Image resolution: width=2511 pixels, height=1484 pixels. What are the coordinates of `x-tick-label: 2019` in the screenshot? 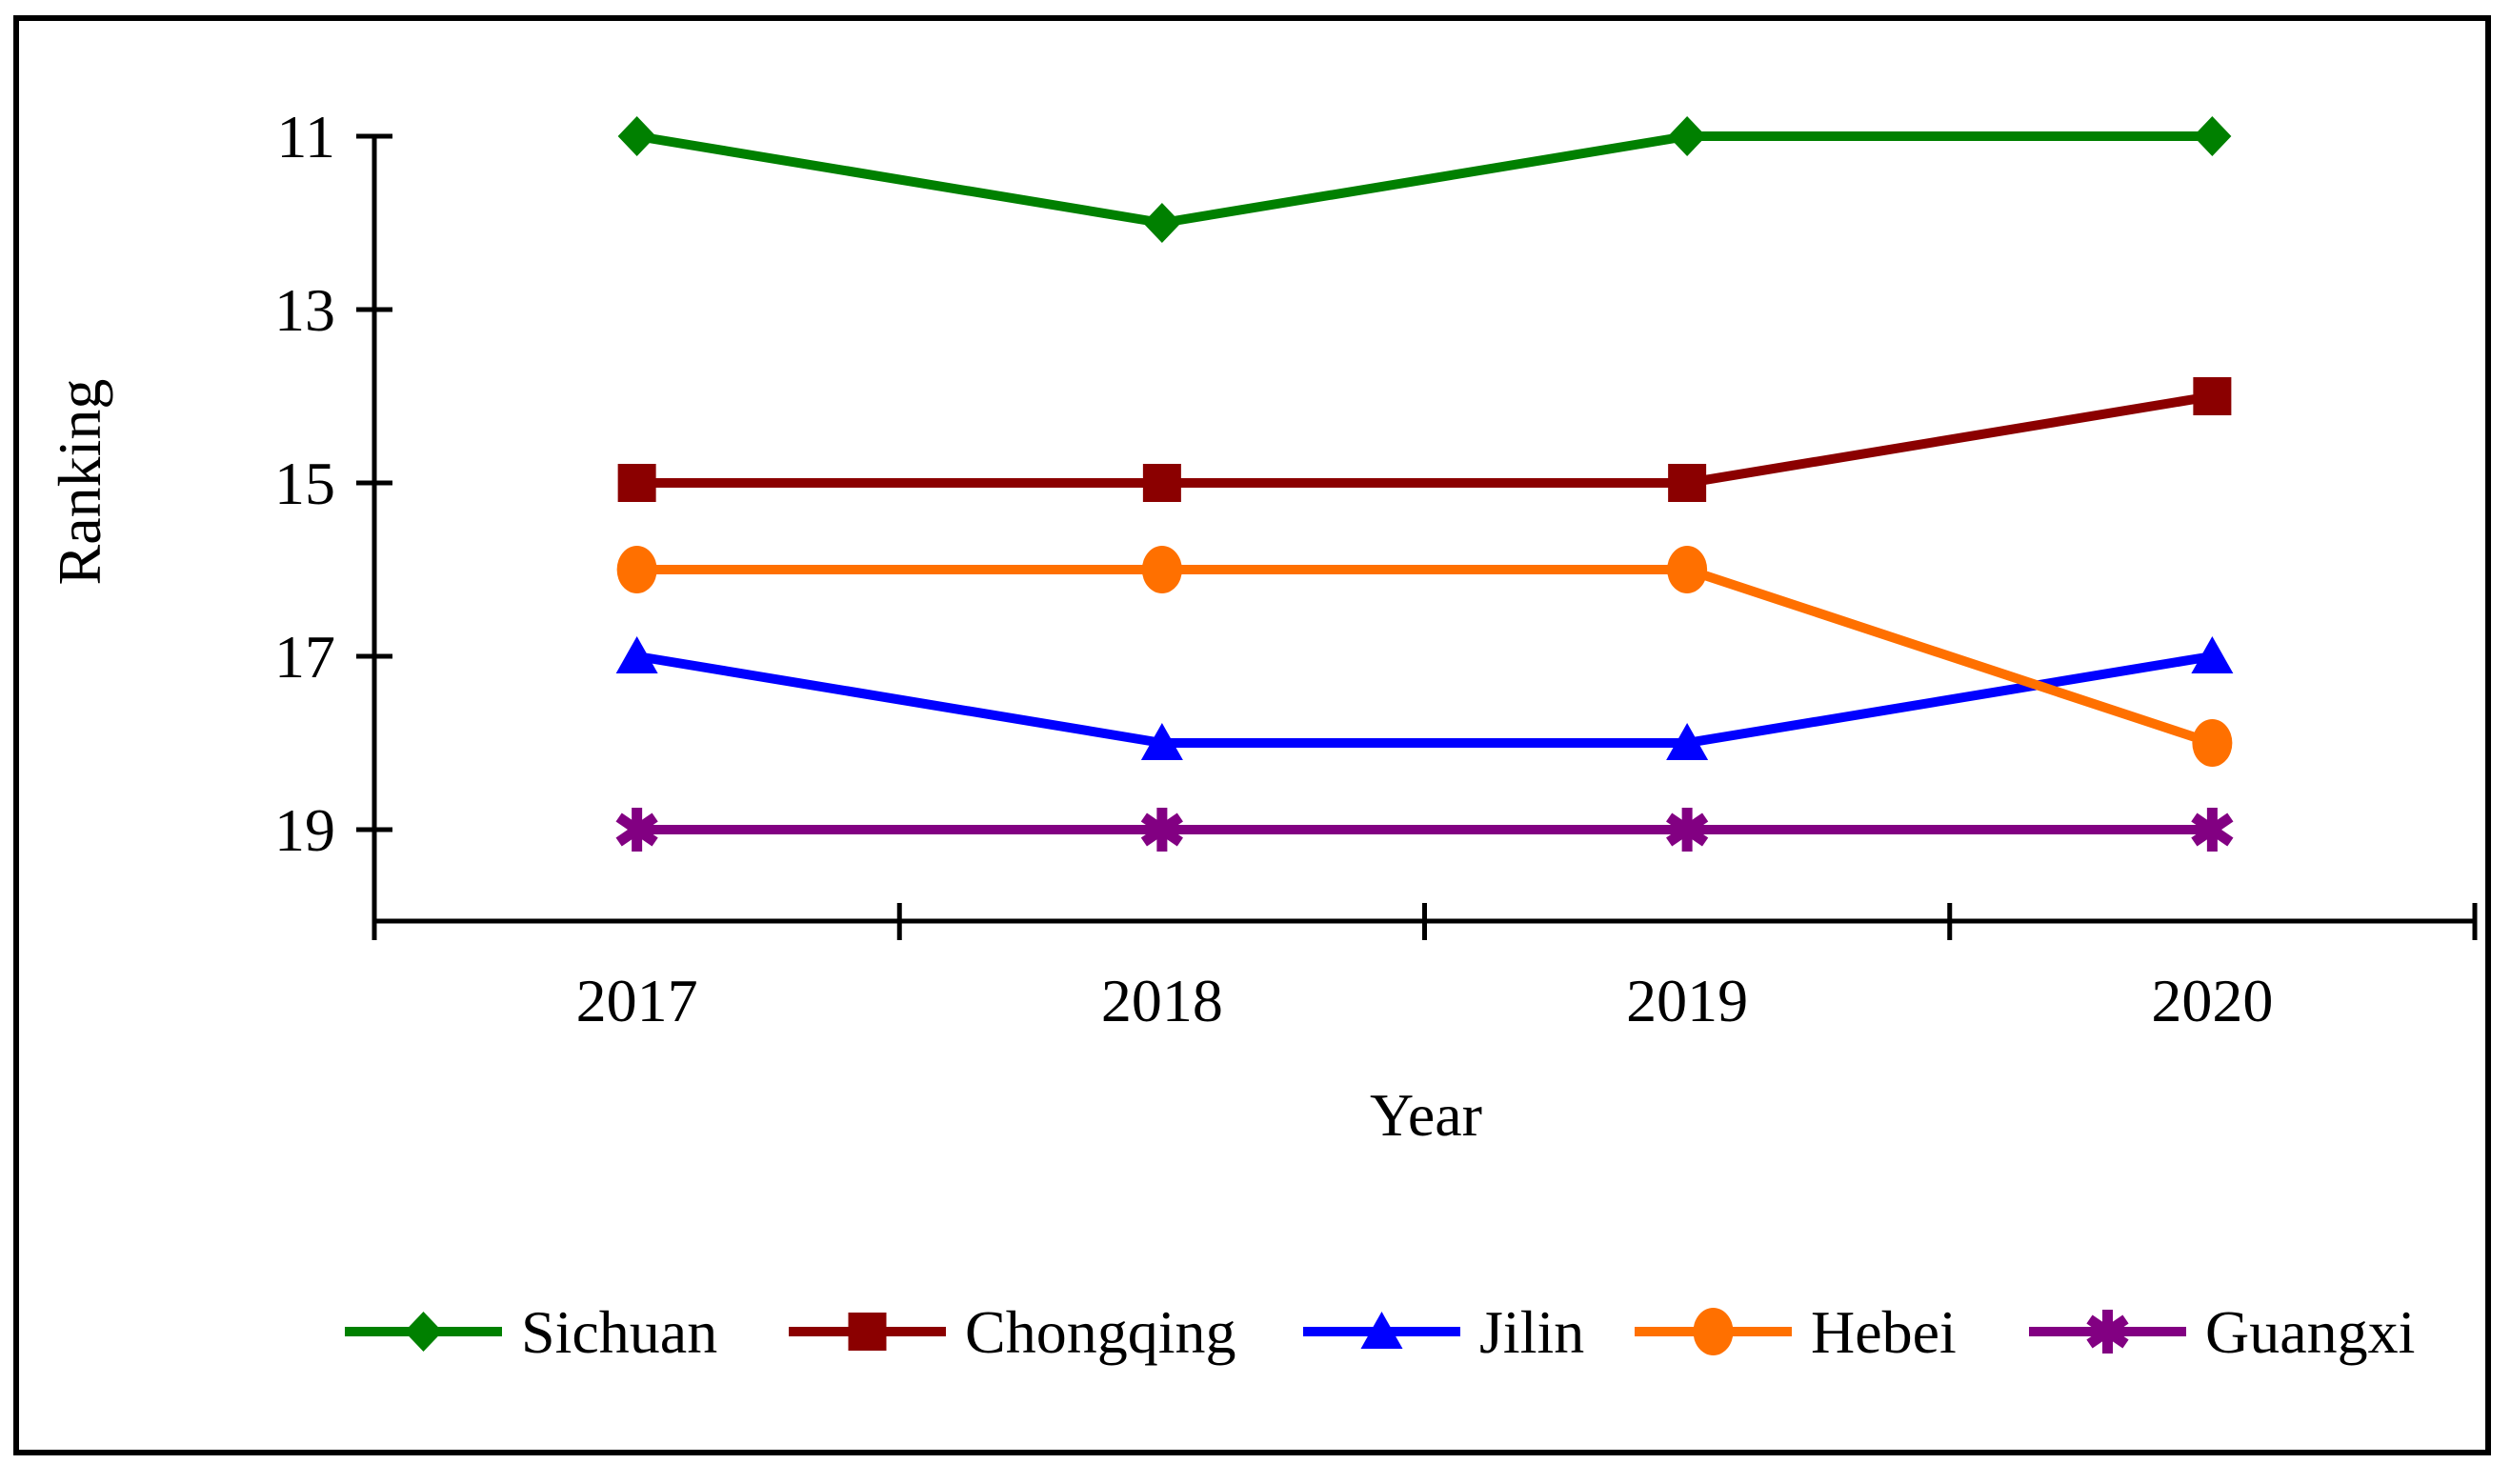 It's located at (1687, 1000).